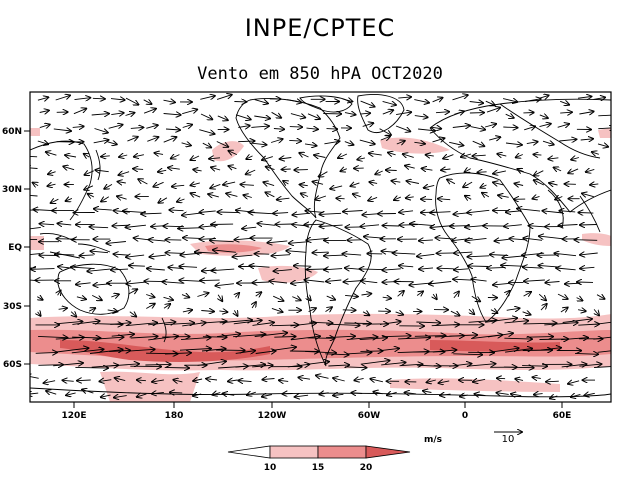  Describe the element at coordinates (366, 468) in the screenshot. I see `colorbar-label-20: 20` at that location.